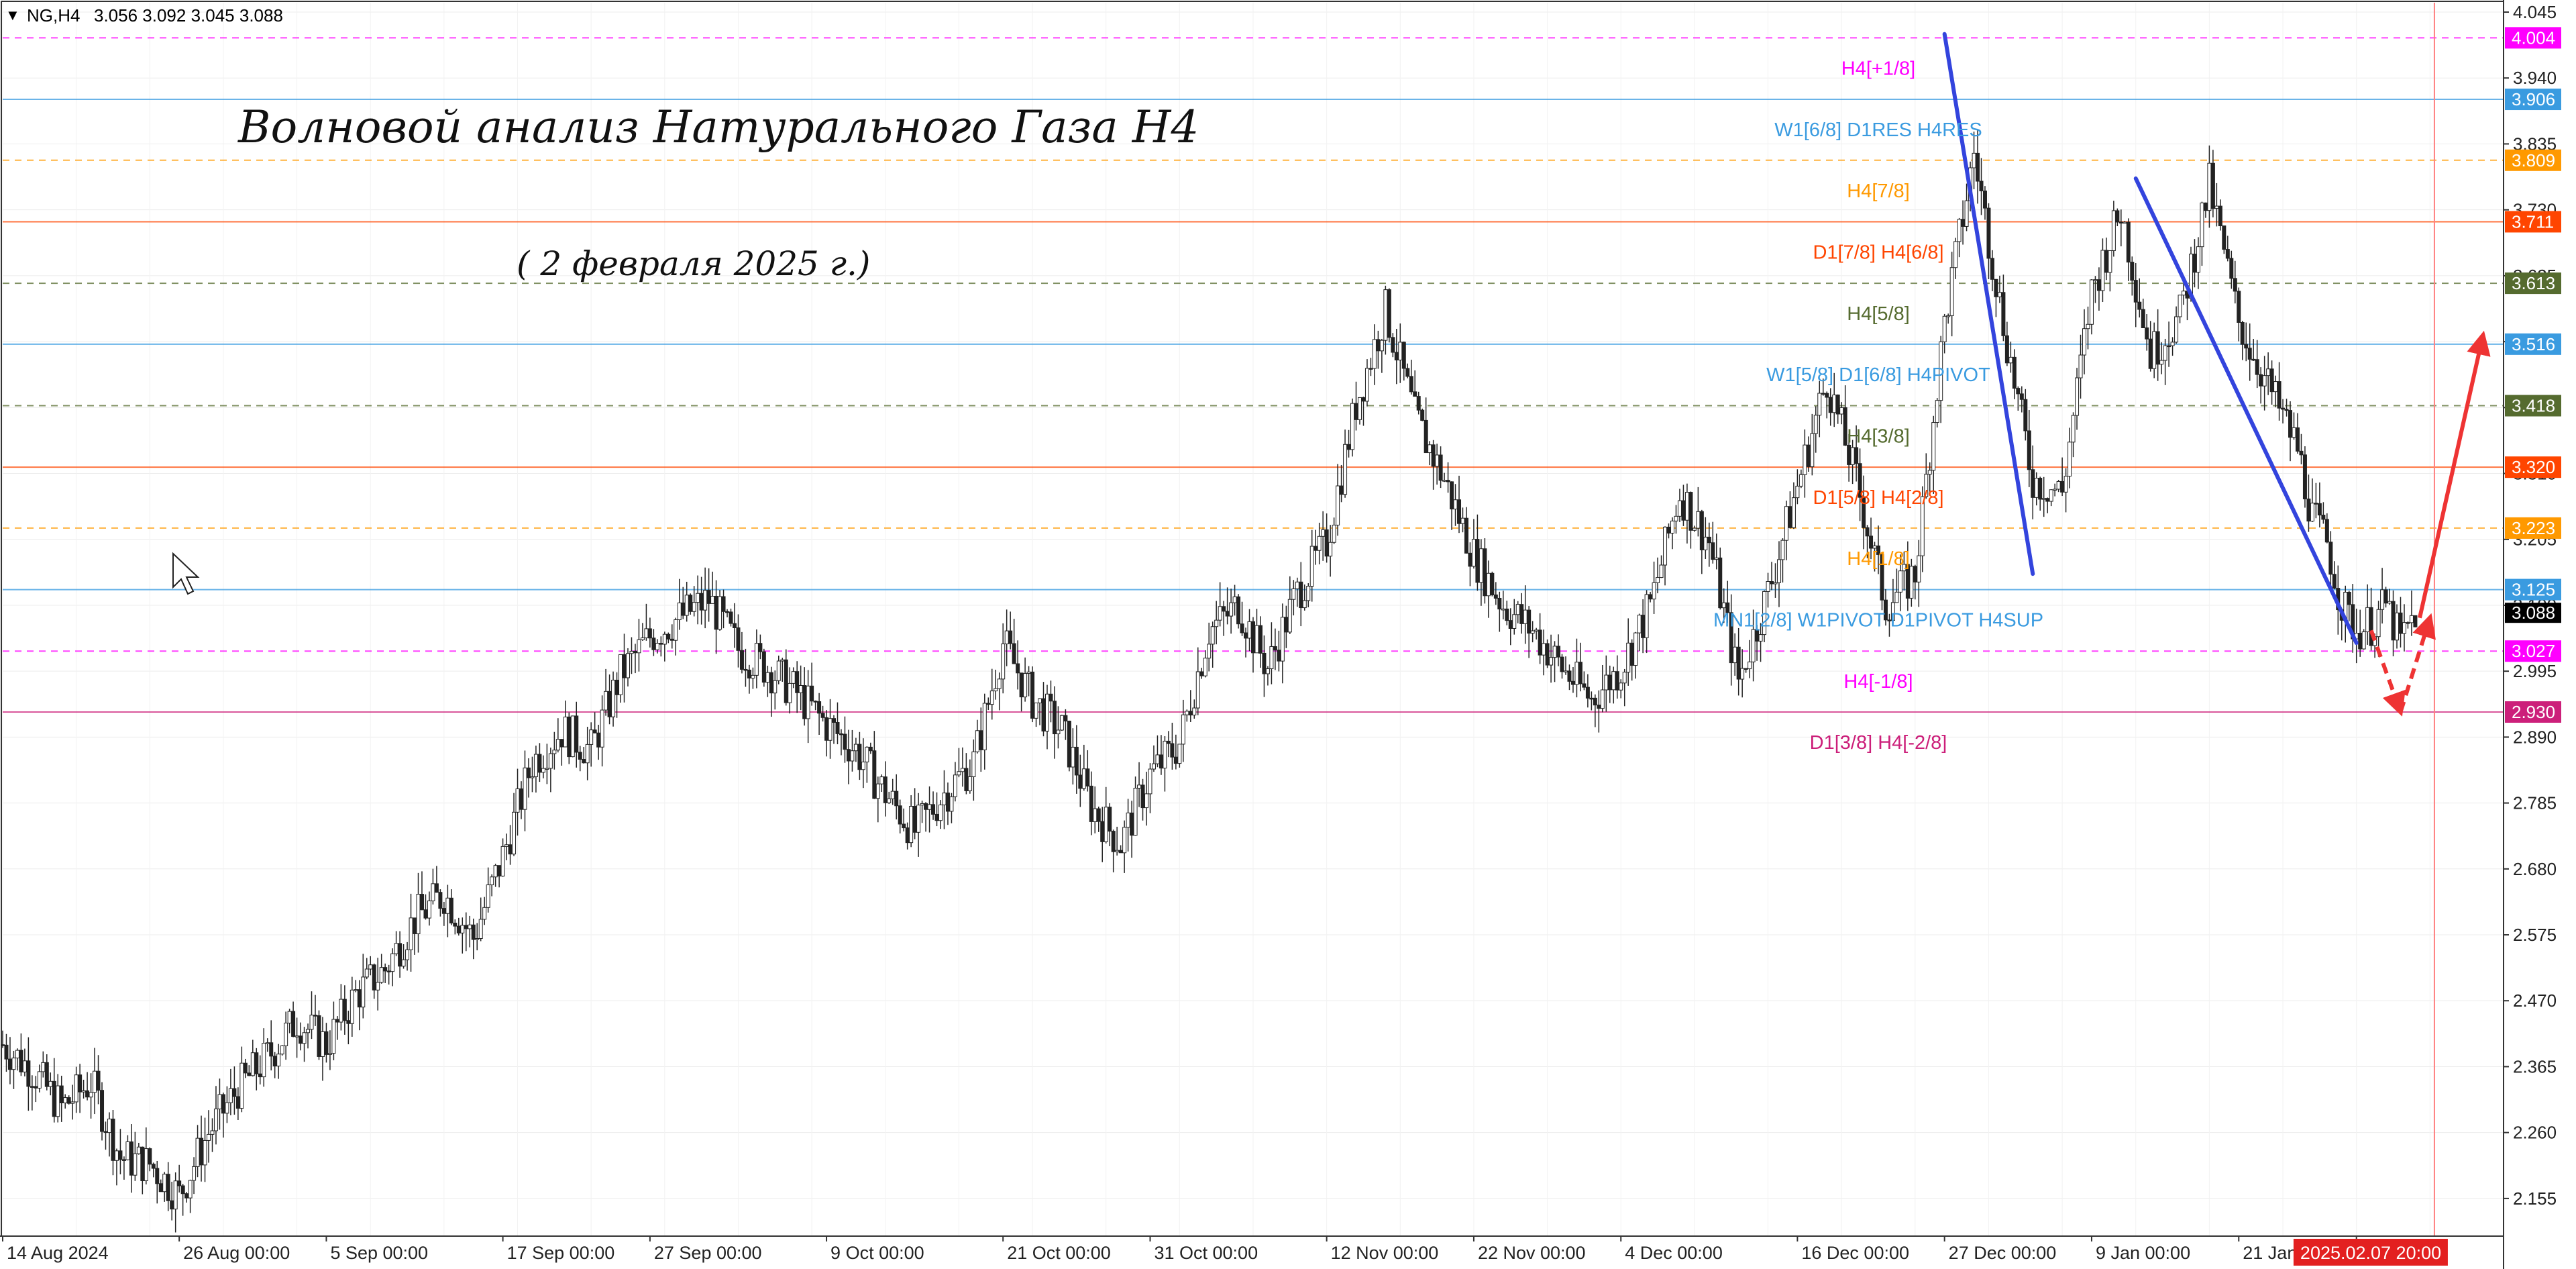 This screenshot has height=1269, width=2576. I want to click on time-tick-label: 5 Sep 00:00, so click(379, 1253).